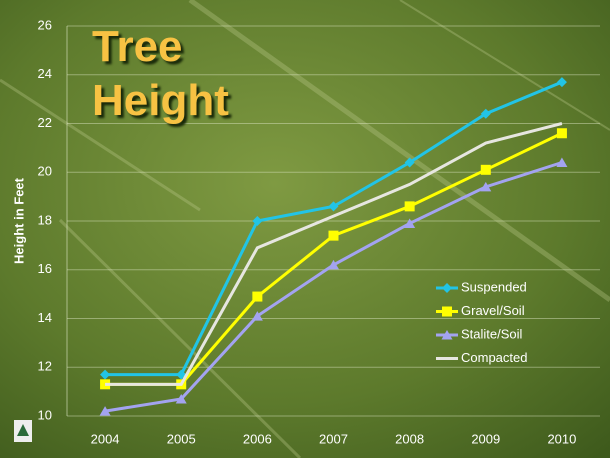 The height and width of the screenshot is (458, 610). I want to click on legend-label: Suspended, so click(494, 286).